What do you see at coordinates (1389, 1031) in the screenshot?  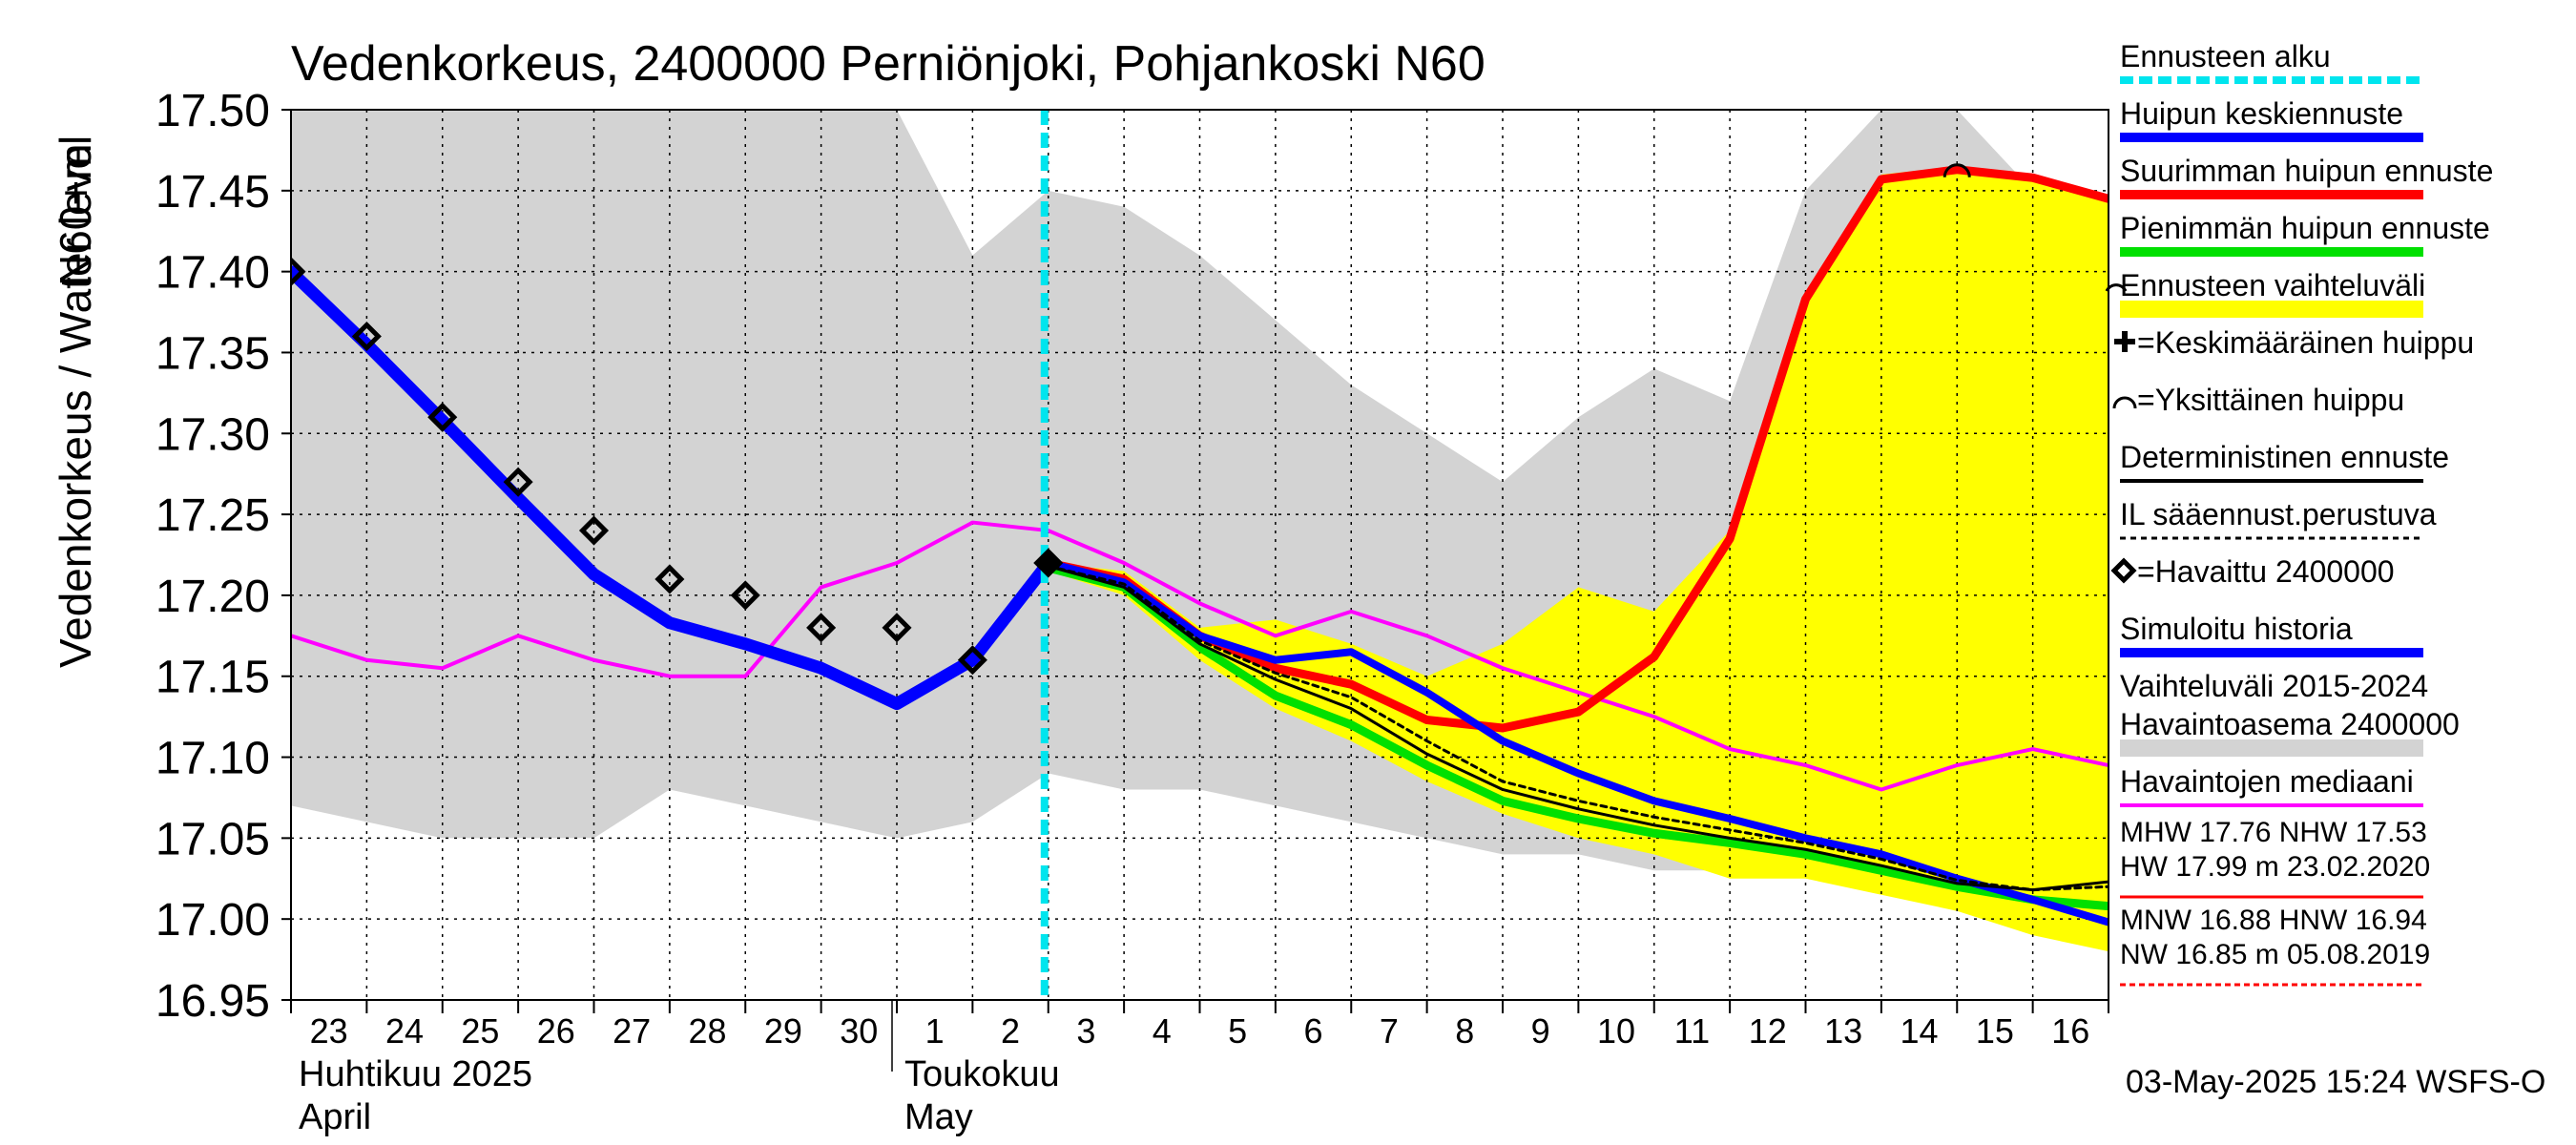 I see `x-tick-label: 7` at bounding box center [1389, 1031].